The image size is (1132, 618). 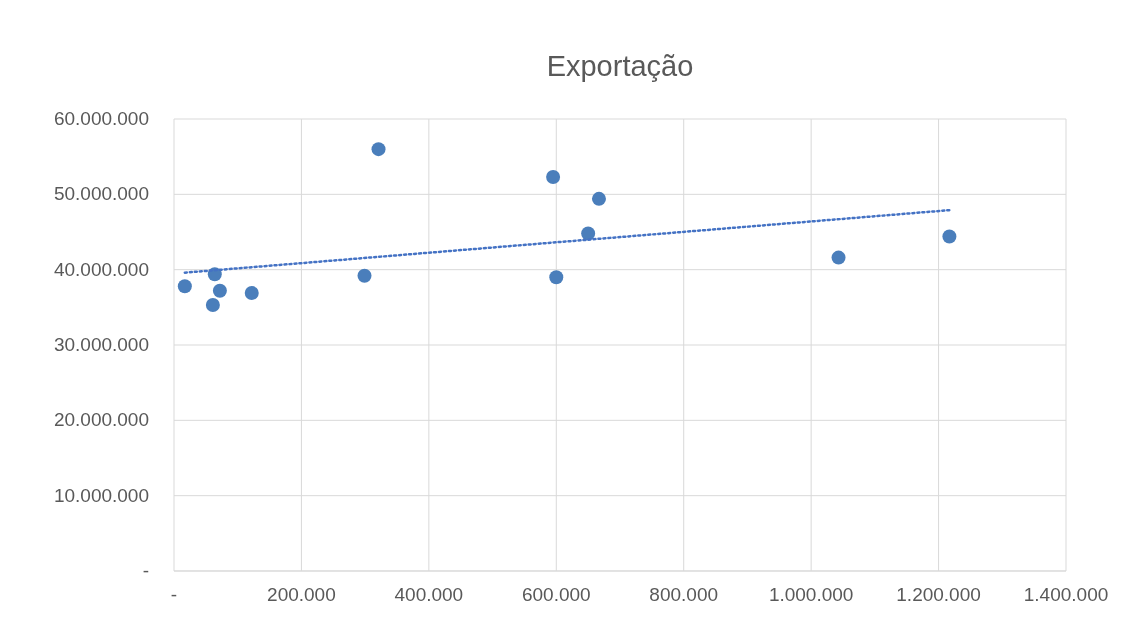 I want to click on y-tick-label: 30.000.000, so click(x=101, y=344).